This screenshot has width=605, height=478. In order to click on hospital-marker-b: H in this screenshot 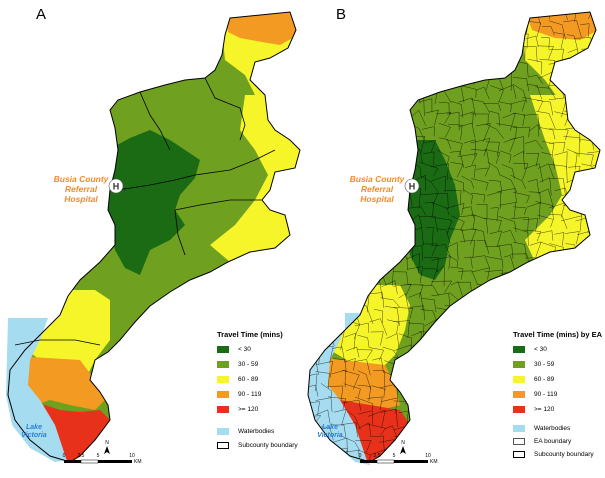, I will do `click(412, 186)`.